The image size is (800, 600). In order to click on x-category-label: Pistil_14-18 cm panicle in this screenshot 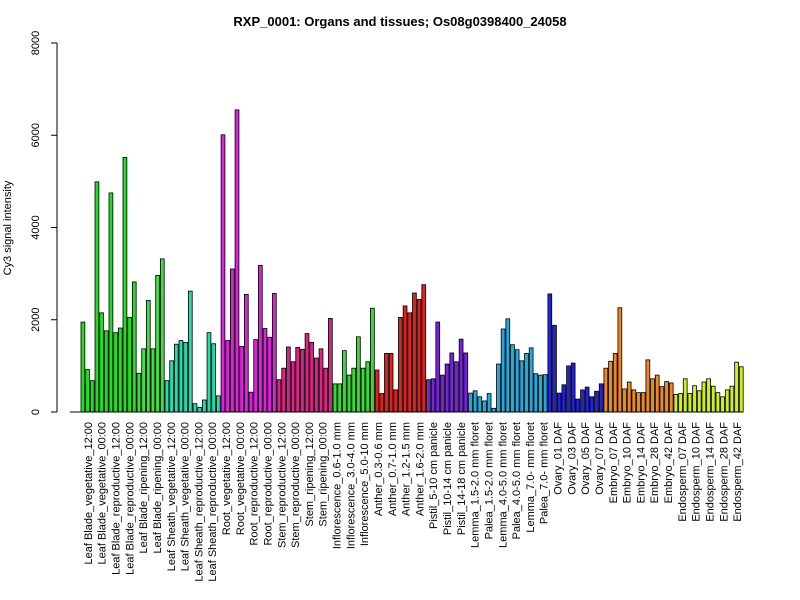, I will do `click(462, 478)`.